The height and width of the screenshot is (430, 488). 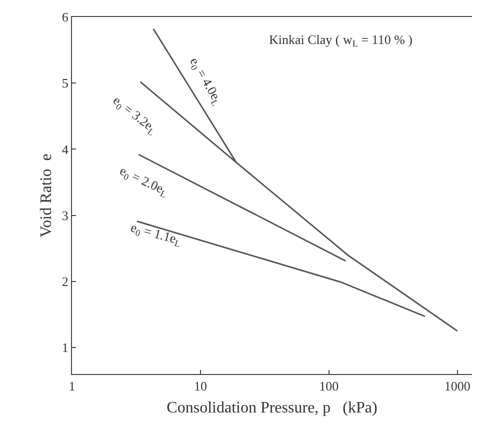 What do you see at coordinates (272, 407) in the screenshot?
I see `x-axis-title: Consolidation Pressure, p (kPa)` at bounding box center [272, 407].